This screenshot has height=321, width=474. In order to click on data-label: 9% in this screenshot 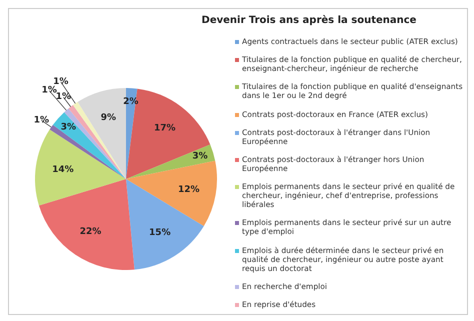, I will do `click(108, 117)`.